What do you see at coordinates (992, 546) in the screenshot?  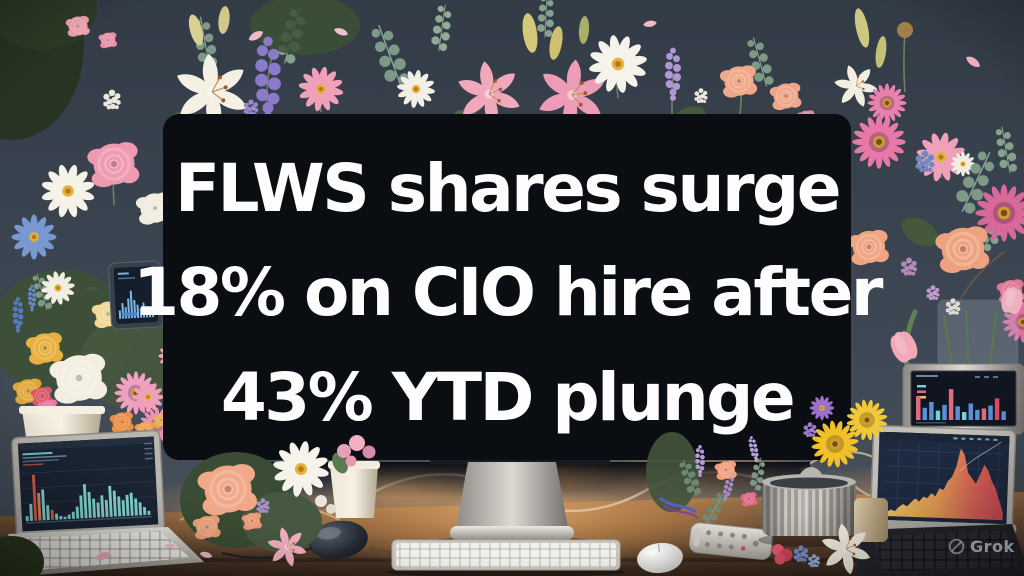 I see `watermark-label: Grok` at bounding box center [992, 546].